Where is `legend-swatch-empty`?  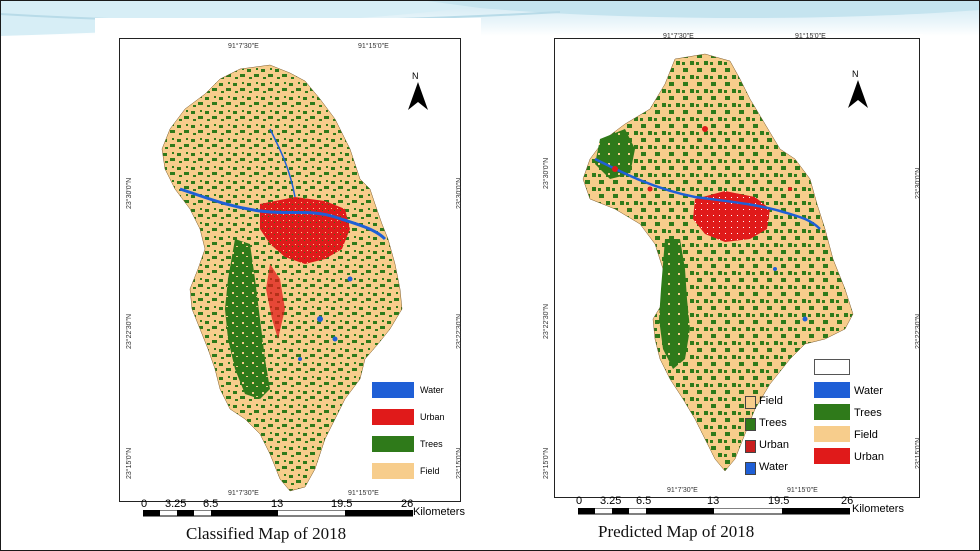 legend-swatch-empty is located at coordinates (832, 367).